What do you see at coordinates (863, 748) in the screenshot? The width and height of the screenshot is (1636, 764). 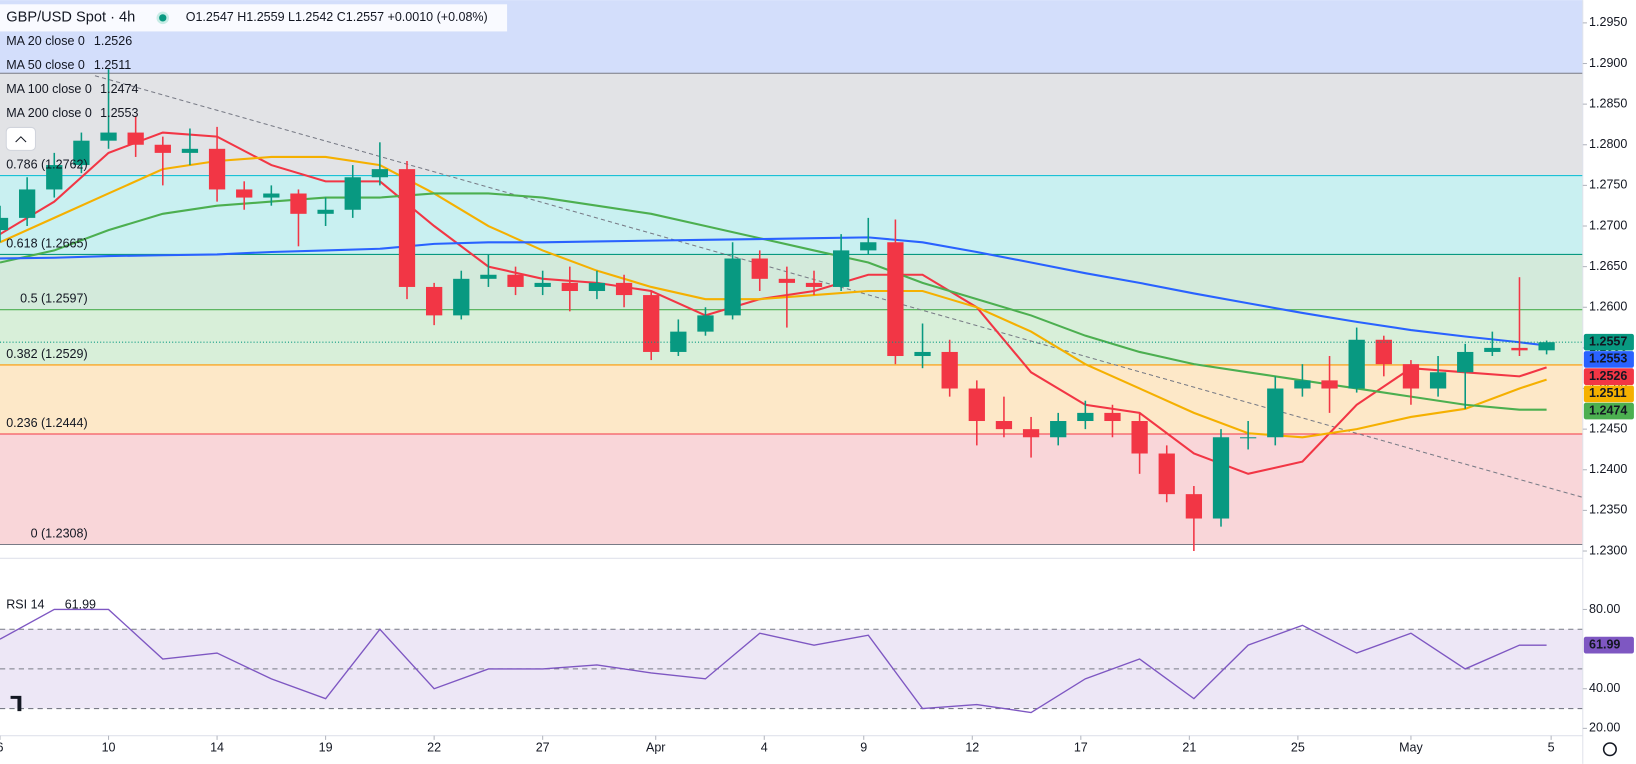 I see `x-tick-label: 9` at bounding box center [863, 748].